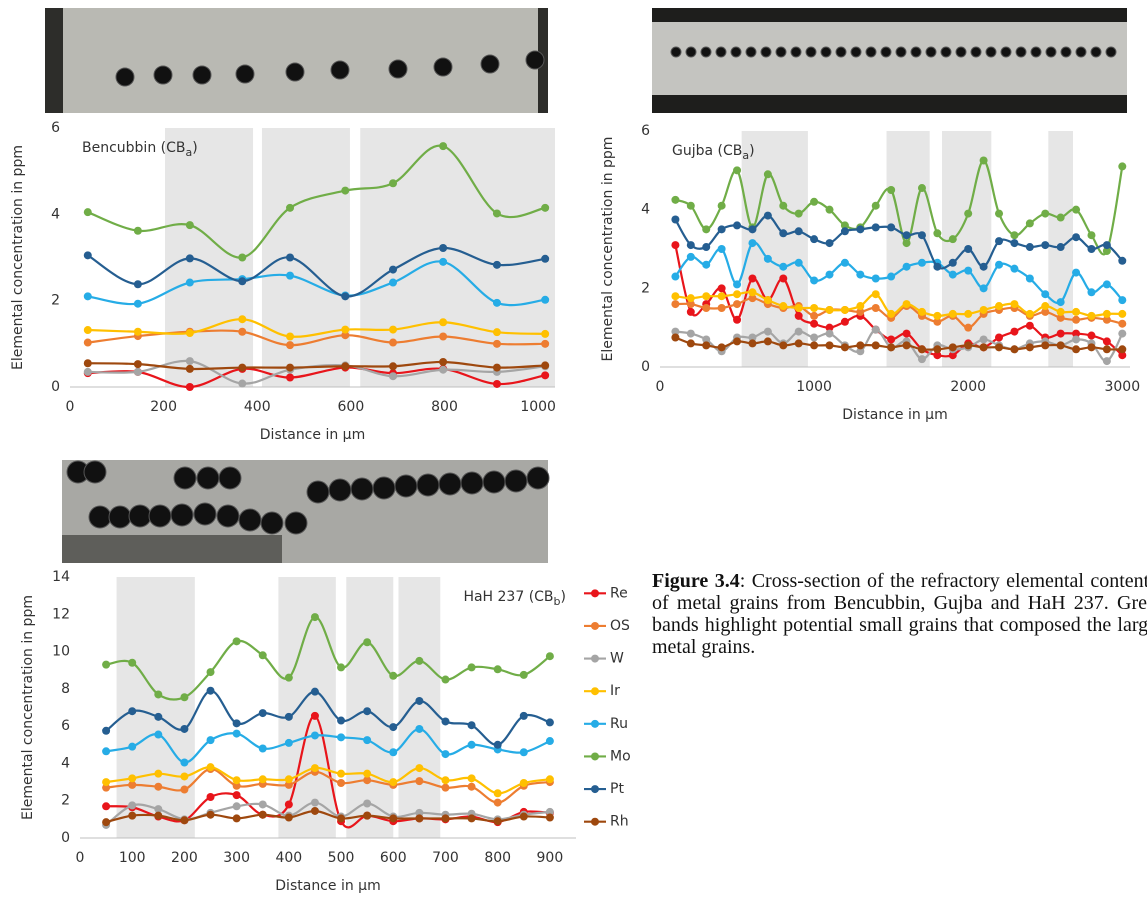  Describe the element at coordinates (316, 365) in the screenshot. I see `series-line` at that location.